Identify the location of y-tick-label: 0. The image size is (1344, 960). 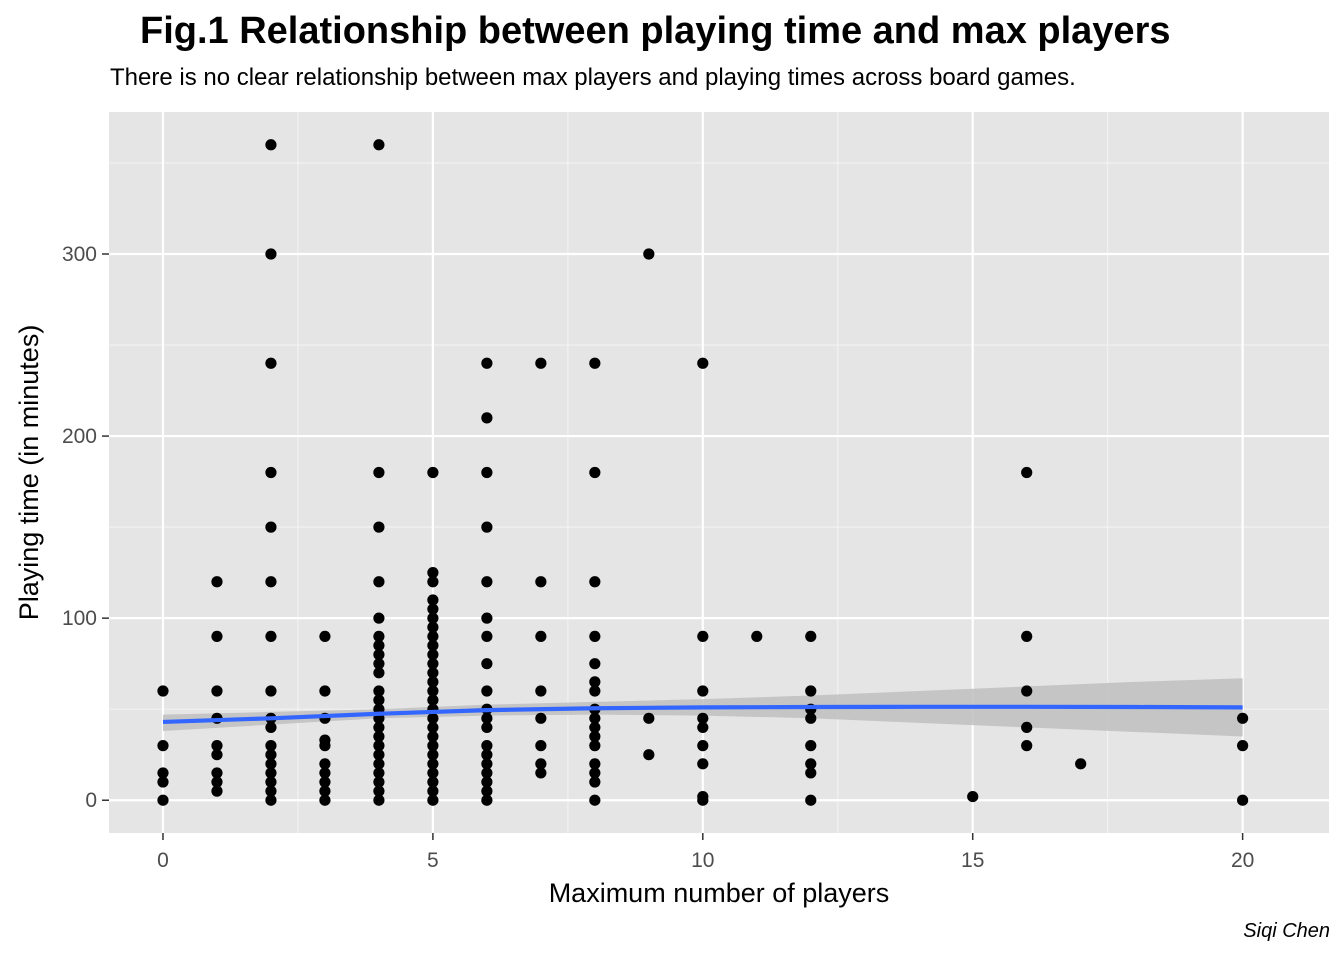
(91, 800).